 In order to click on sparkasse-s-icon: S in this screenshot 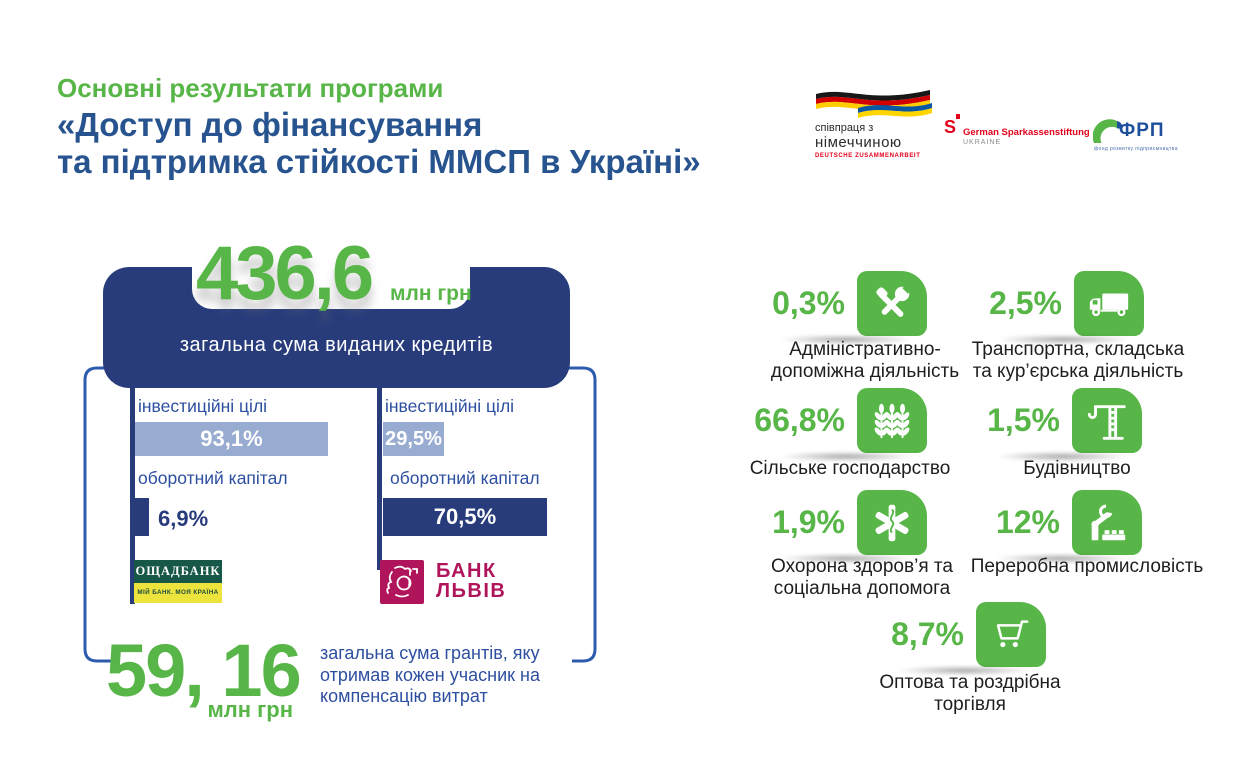, I will do `click(952, 126)`.